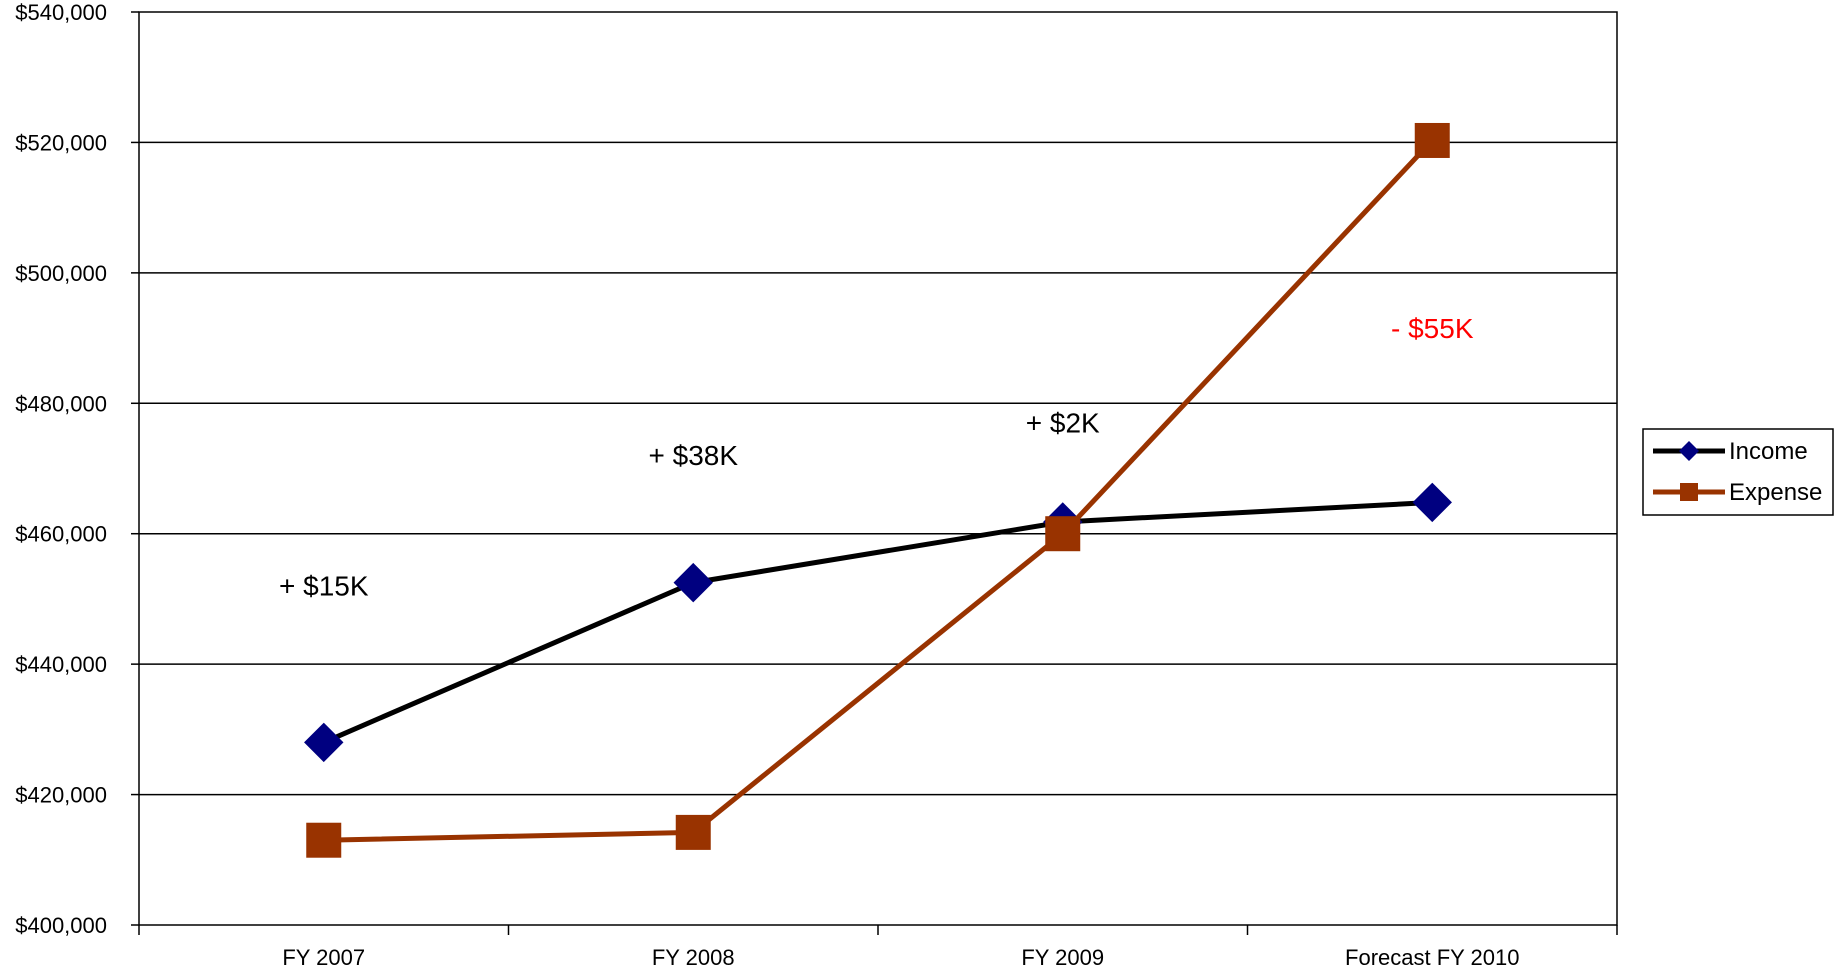  I want to click on legend: Income Expense, so click(1738, 472).